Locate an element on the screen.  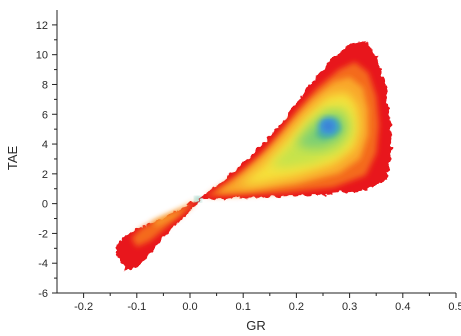
x-tick-label: 0.4 is located at coordinates (402, 307).